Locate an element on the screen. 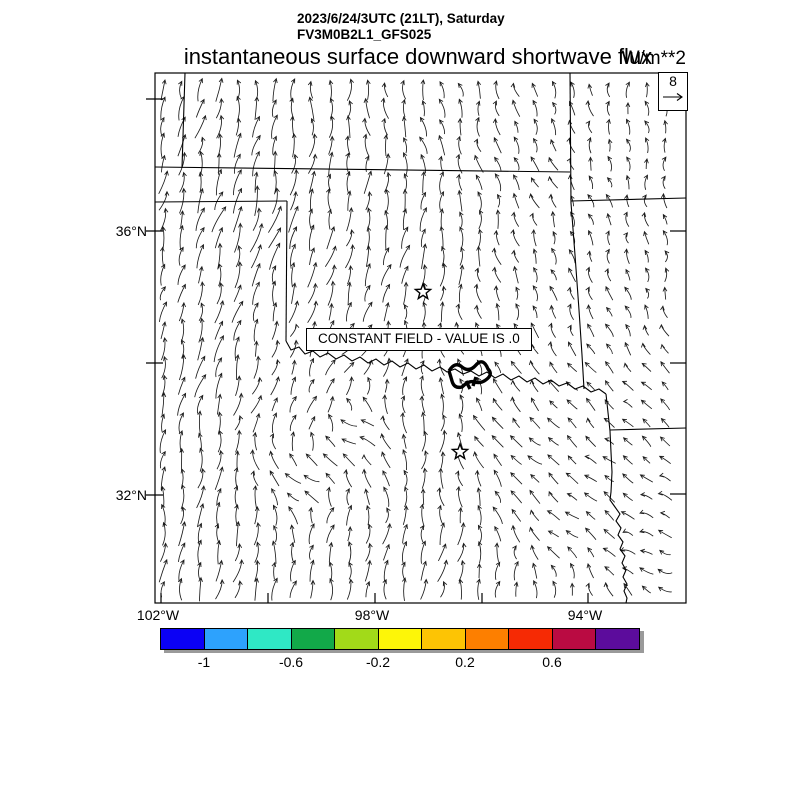 This screenshot has width=800, height=800. reference-vector-box: 8 is located at coordinates (673, 91).